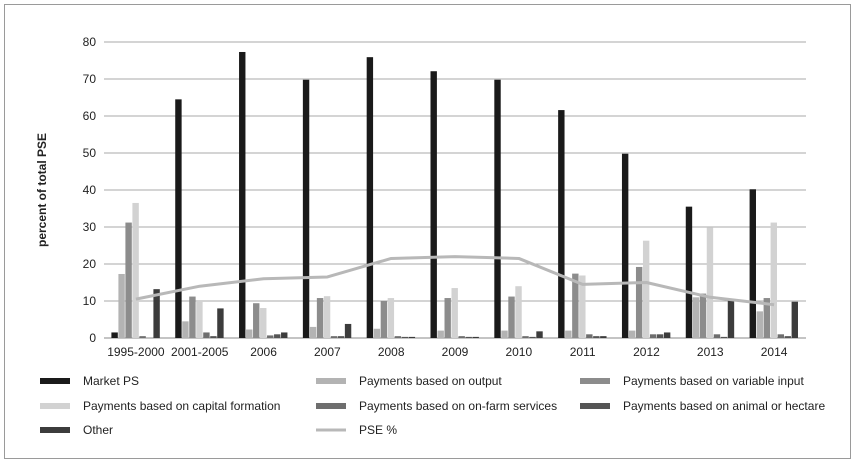 The width and height of the screenshot is (856, 464). Describe the element at coordinates (181, 406) in the screenshot. I see `legend-label: Payments based on capital formation` at that location.